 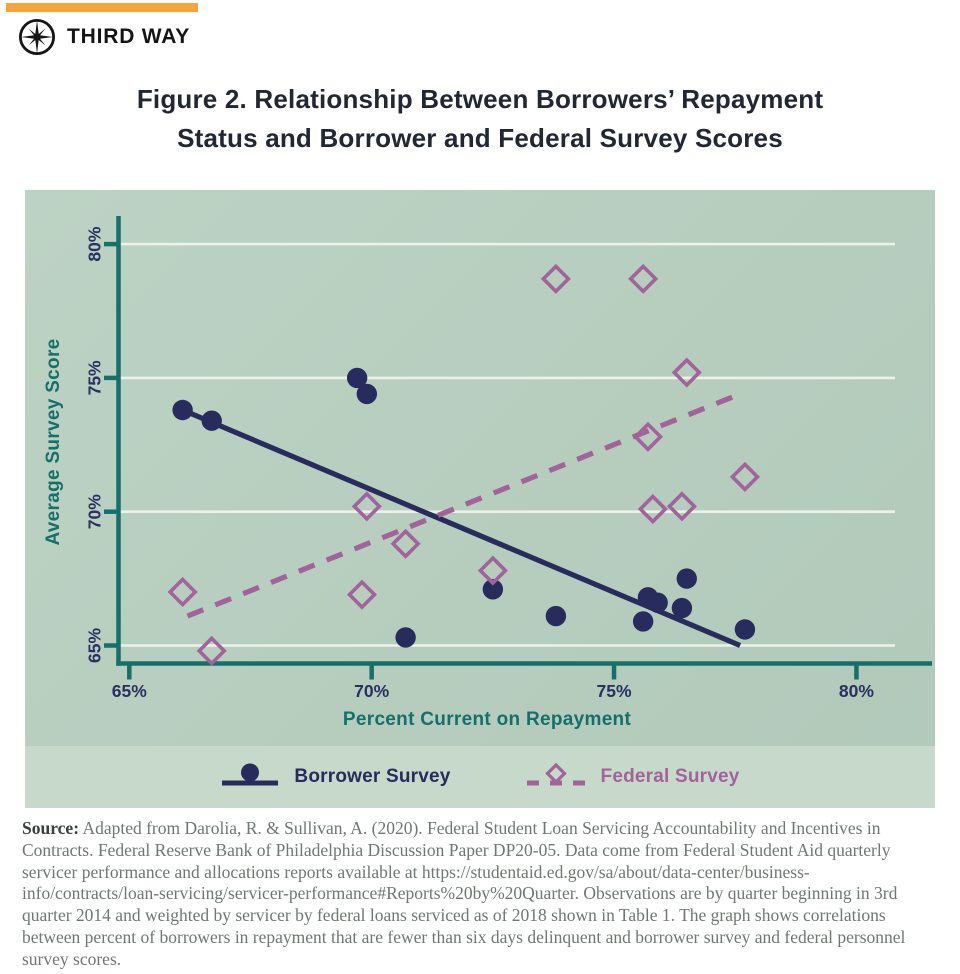 I want to click on x-tick-label-75: 75%, so click(x=614, y=691).